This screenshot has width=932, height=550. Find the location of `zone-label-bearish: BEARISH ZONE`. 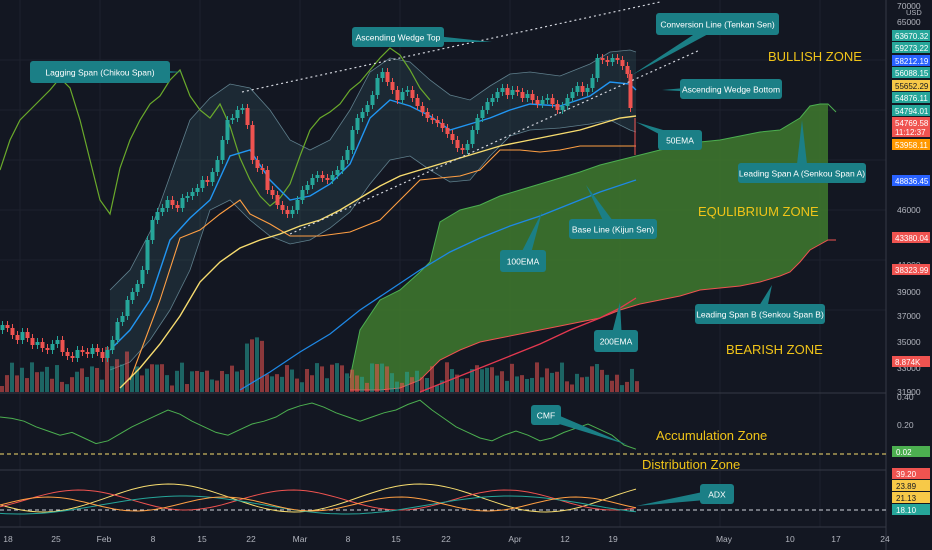

zone-label-bearish: BEARISH ZONE is located at coordinates (774, 349).